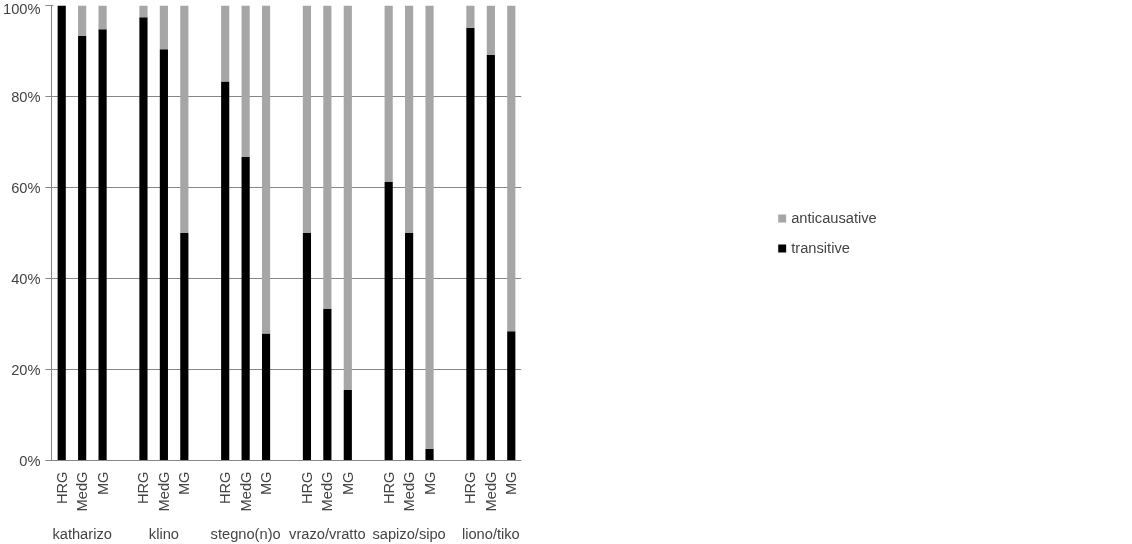 Image resolution: width=1132 pixels, height=544 pixels. What do you see at coordinates (820, 247) in the screenshot?
I see `legend-label: transitive` at bounding box center [820, 247].